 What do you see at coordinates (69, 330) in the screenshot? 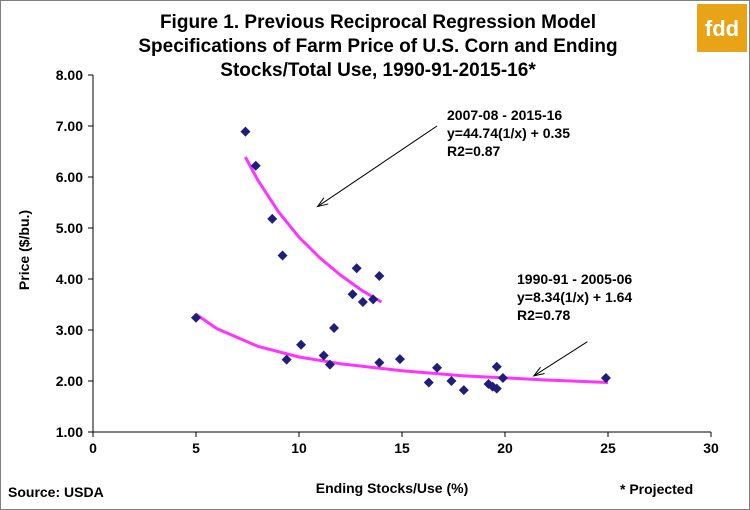
I see `y-tick-label: 3.00` at bounding box center [69, 330].